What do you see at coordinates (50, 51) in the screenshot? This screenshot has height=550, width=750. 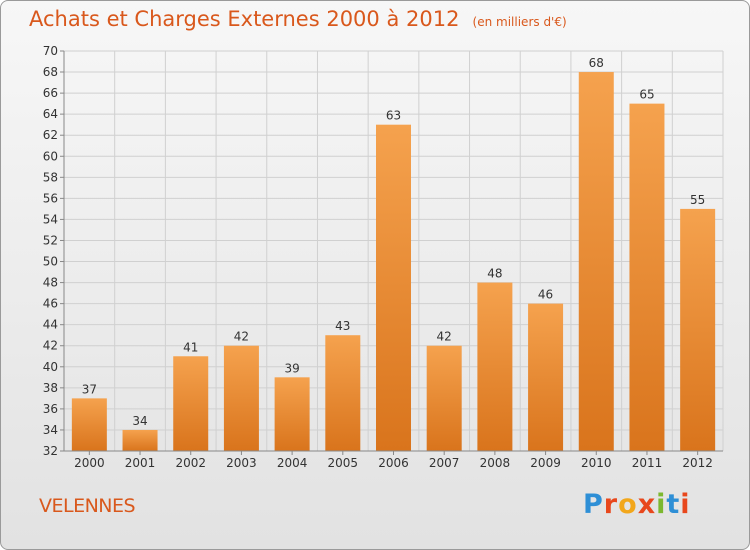 I see `y-tick-label: 70` at bounding box center [50, 51].